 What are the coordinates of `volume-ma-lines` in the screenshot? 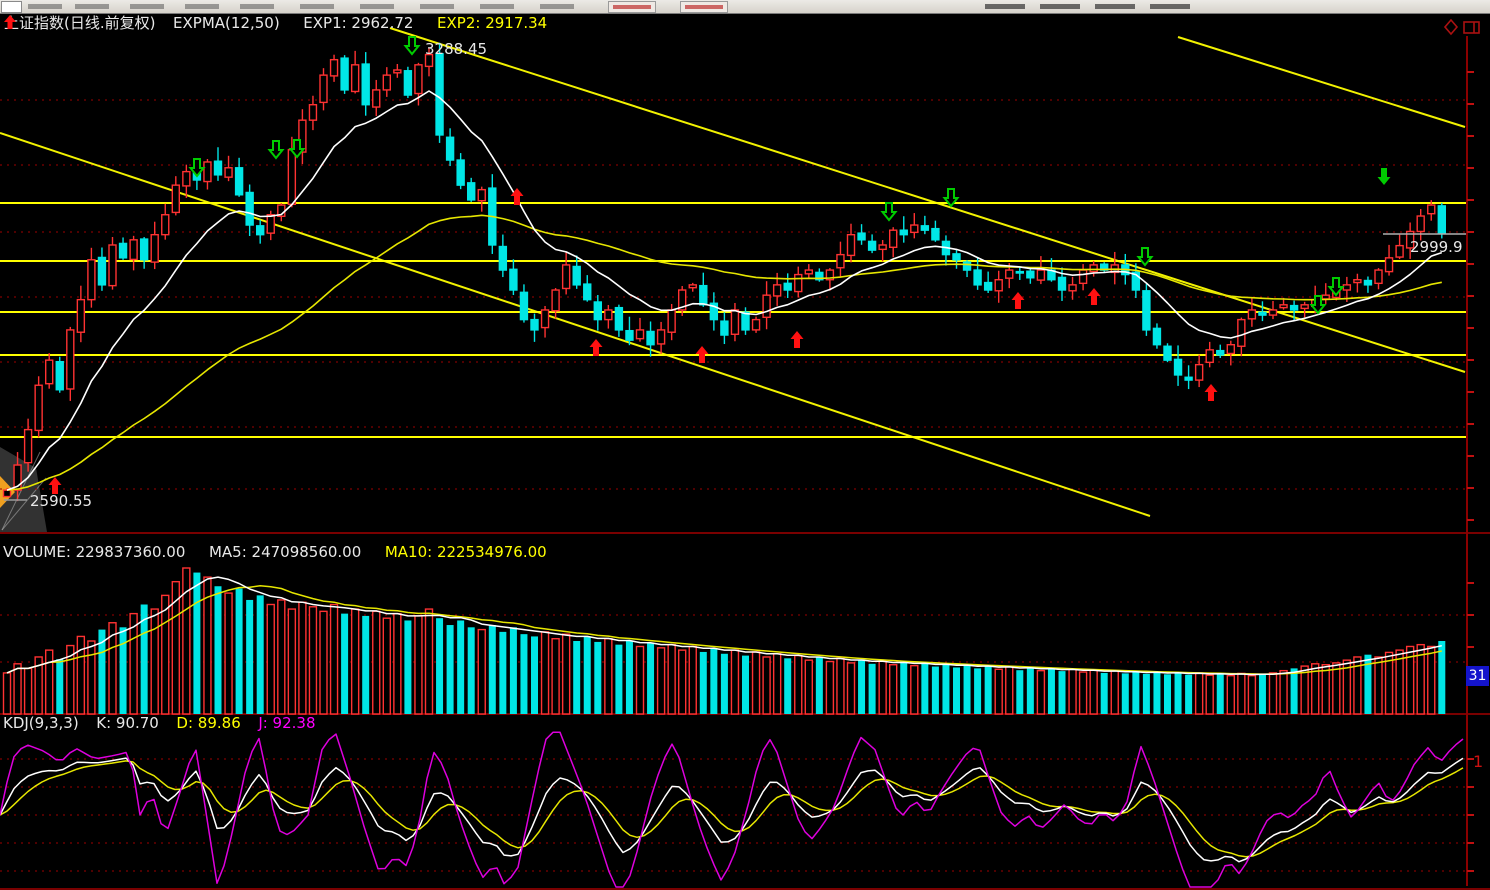 It's located at (724, 626).